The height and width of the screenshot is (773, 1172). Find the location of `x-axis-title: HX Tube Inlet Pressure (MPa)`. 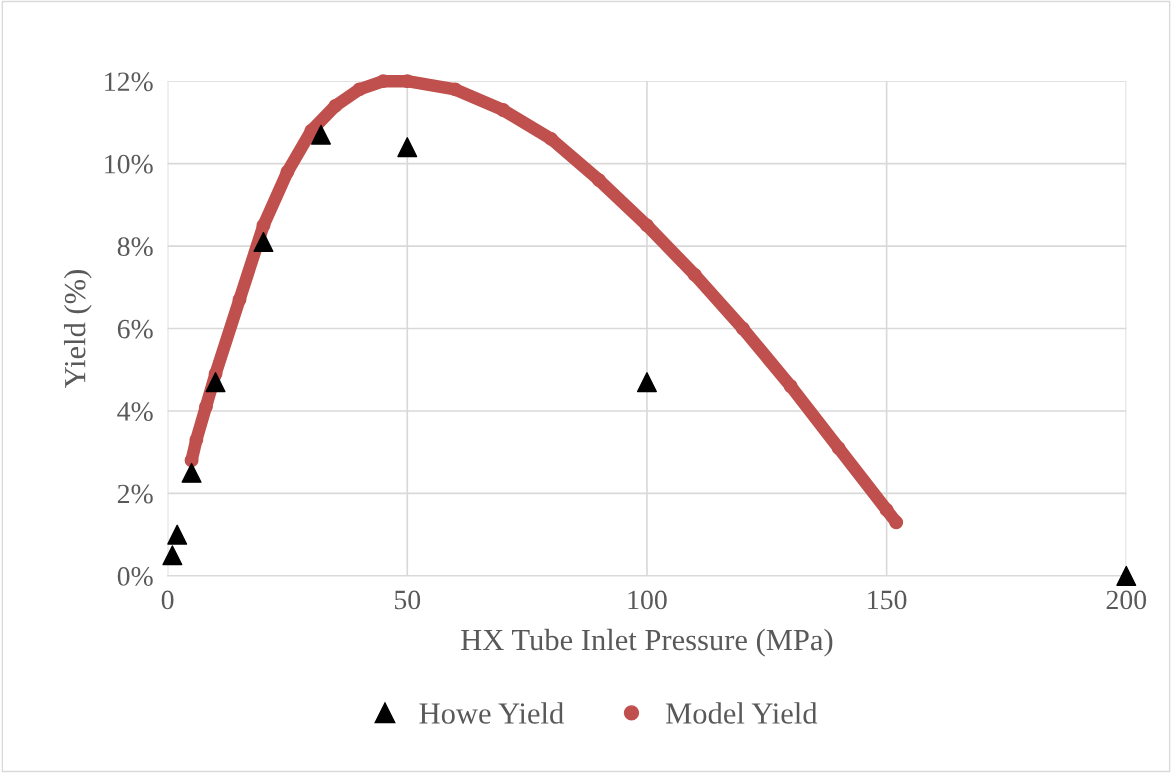

x-axis-title: HX Tube Inlet Pressure (MPa) is located at coordinates (647, 642).